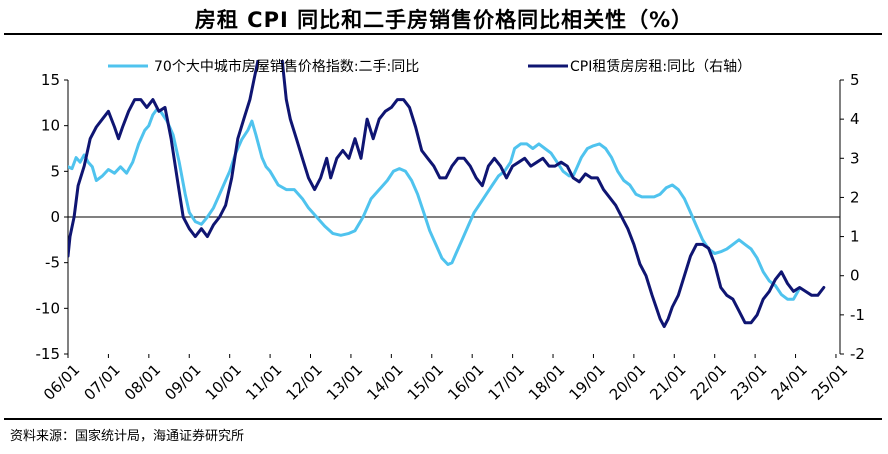  Describe the element at coordinates (708, 382) in the screenshot. I see `x-tick-label: 22/01` at that location.